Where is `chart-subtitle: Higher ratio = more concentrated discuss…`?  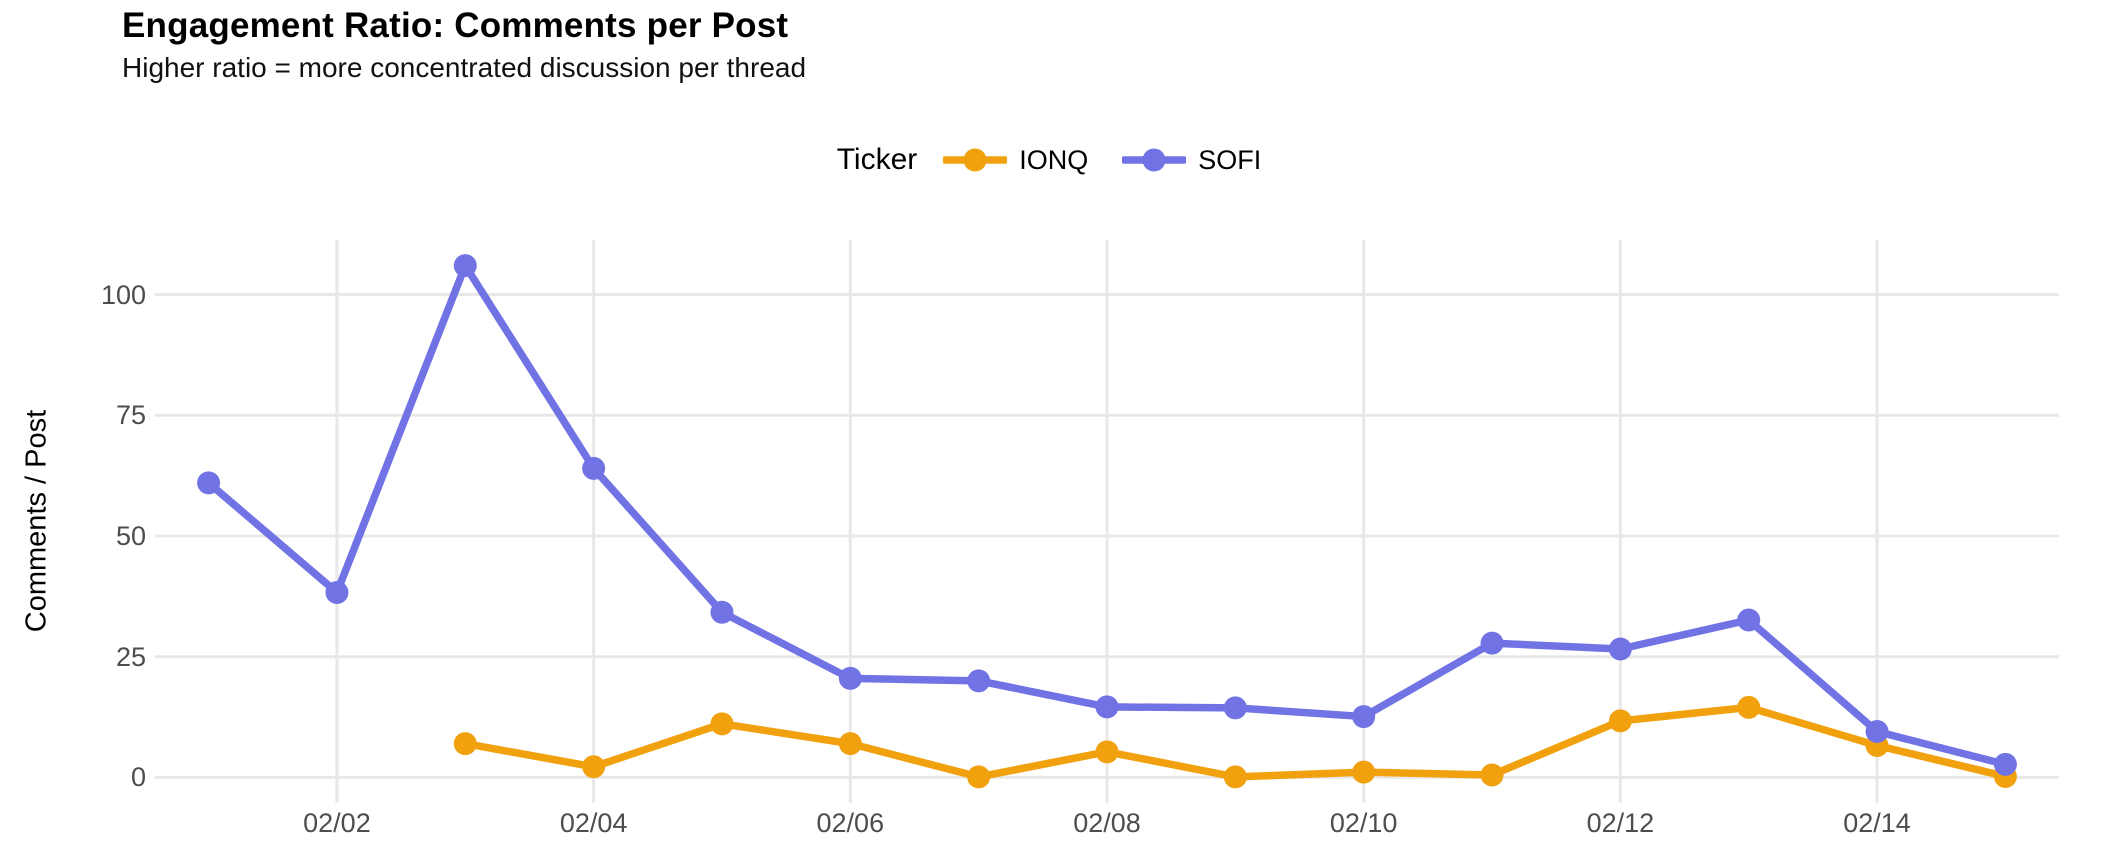
chart-subtitle: Higher ratio = more concentrated discuss… is located at coordinates (464, 67).